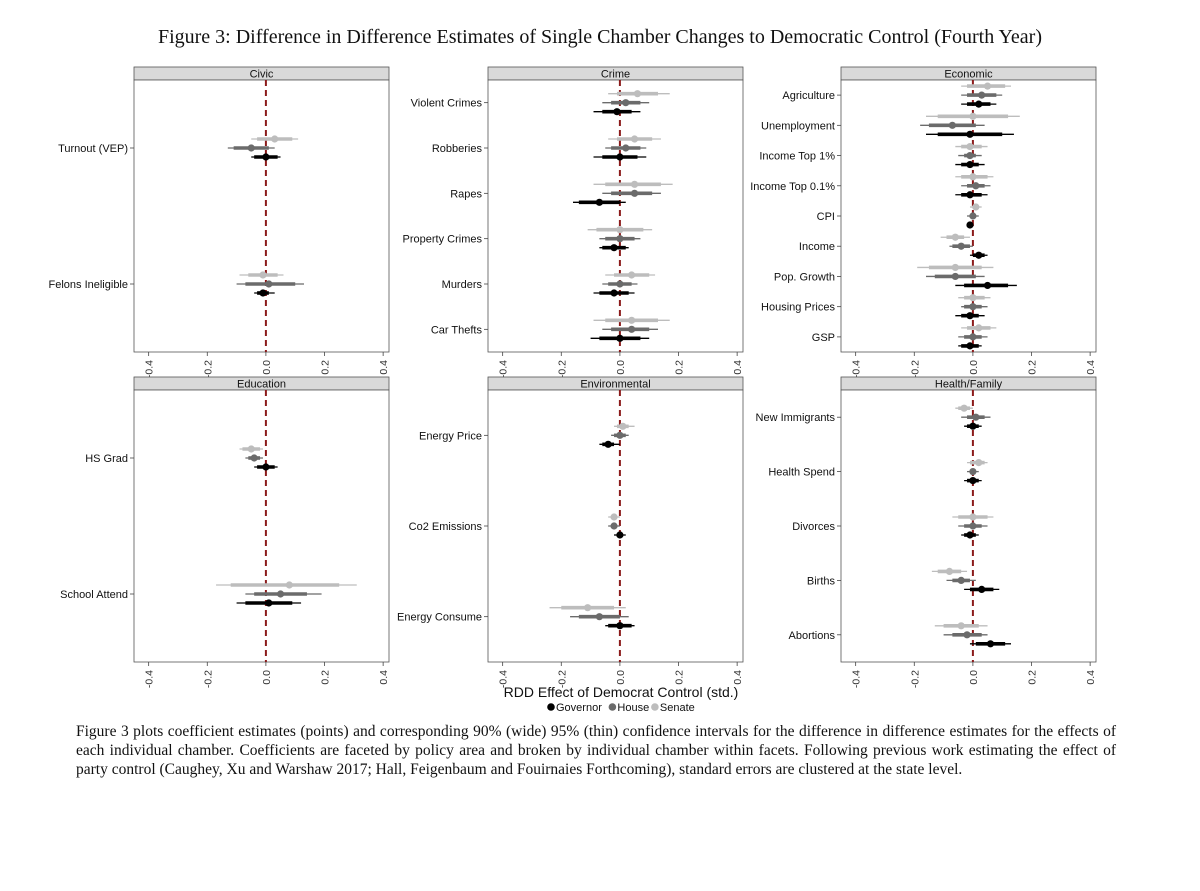  Describe the element at coordinates (446, 527) in the screenshot. I see `outcome-label: Co2 Emissions` at that location.